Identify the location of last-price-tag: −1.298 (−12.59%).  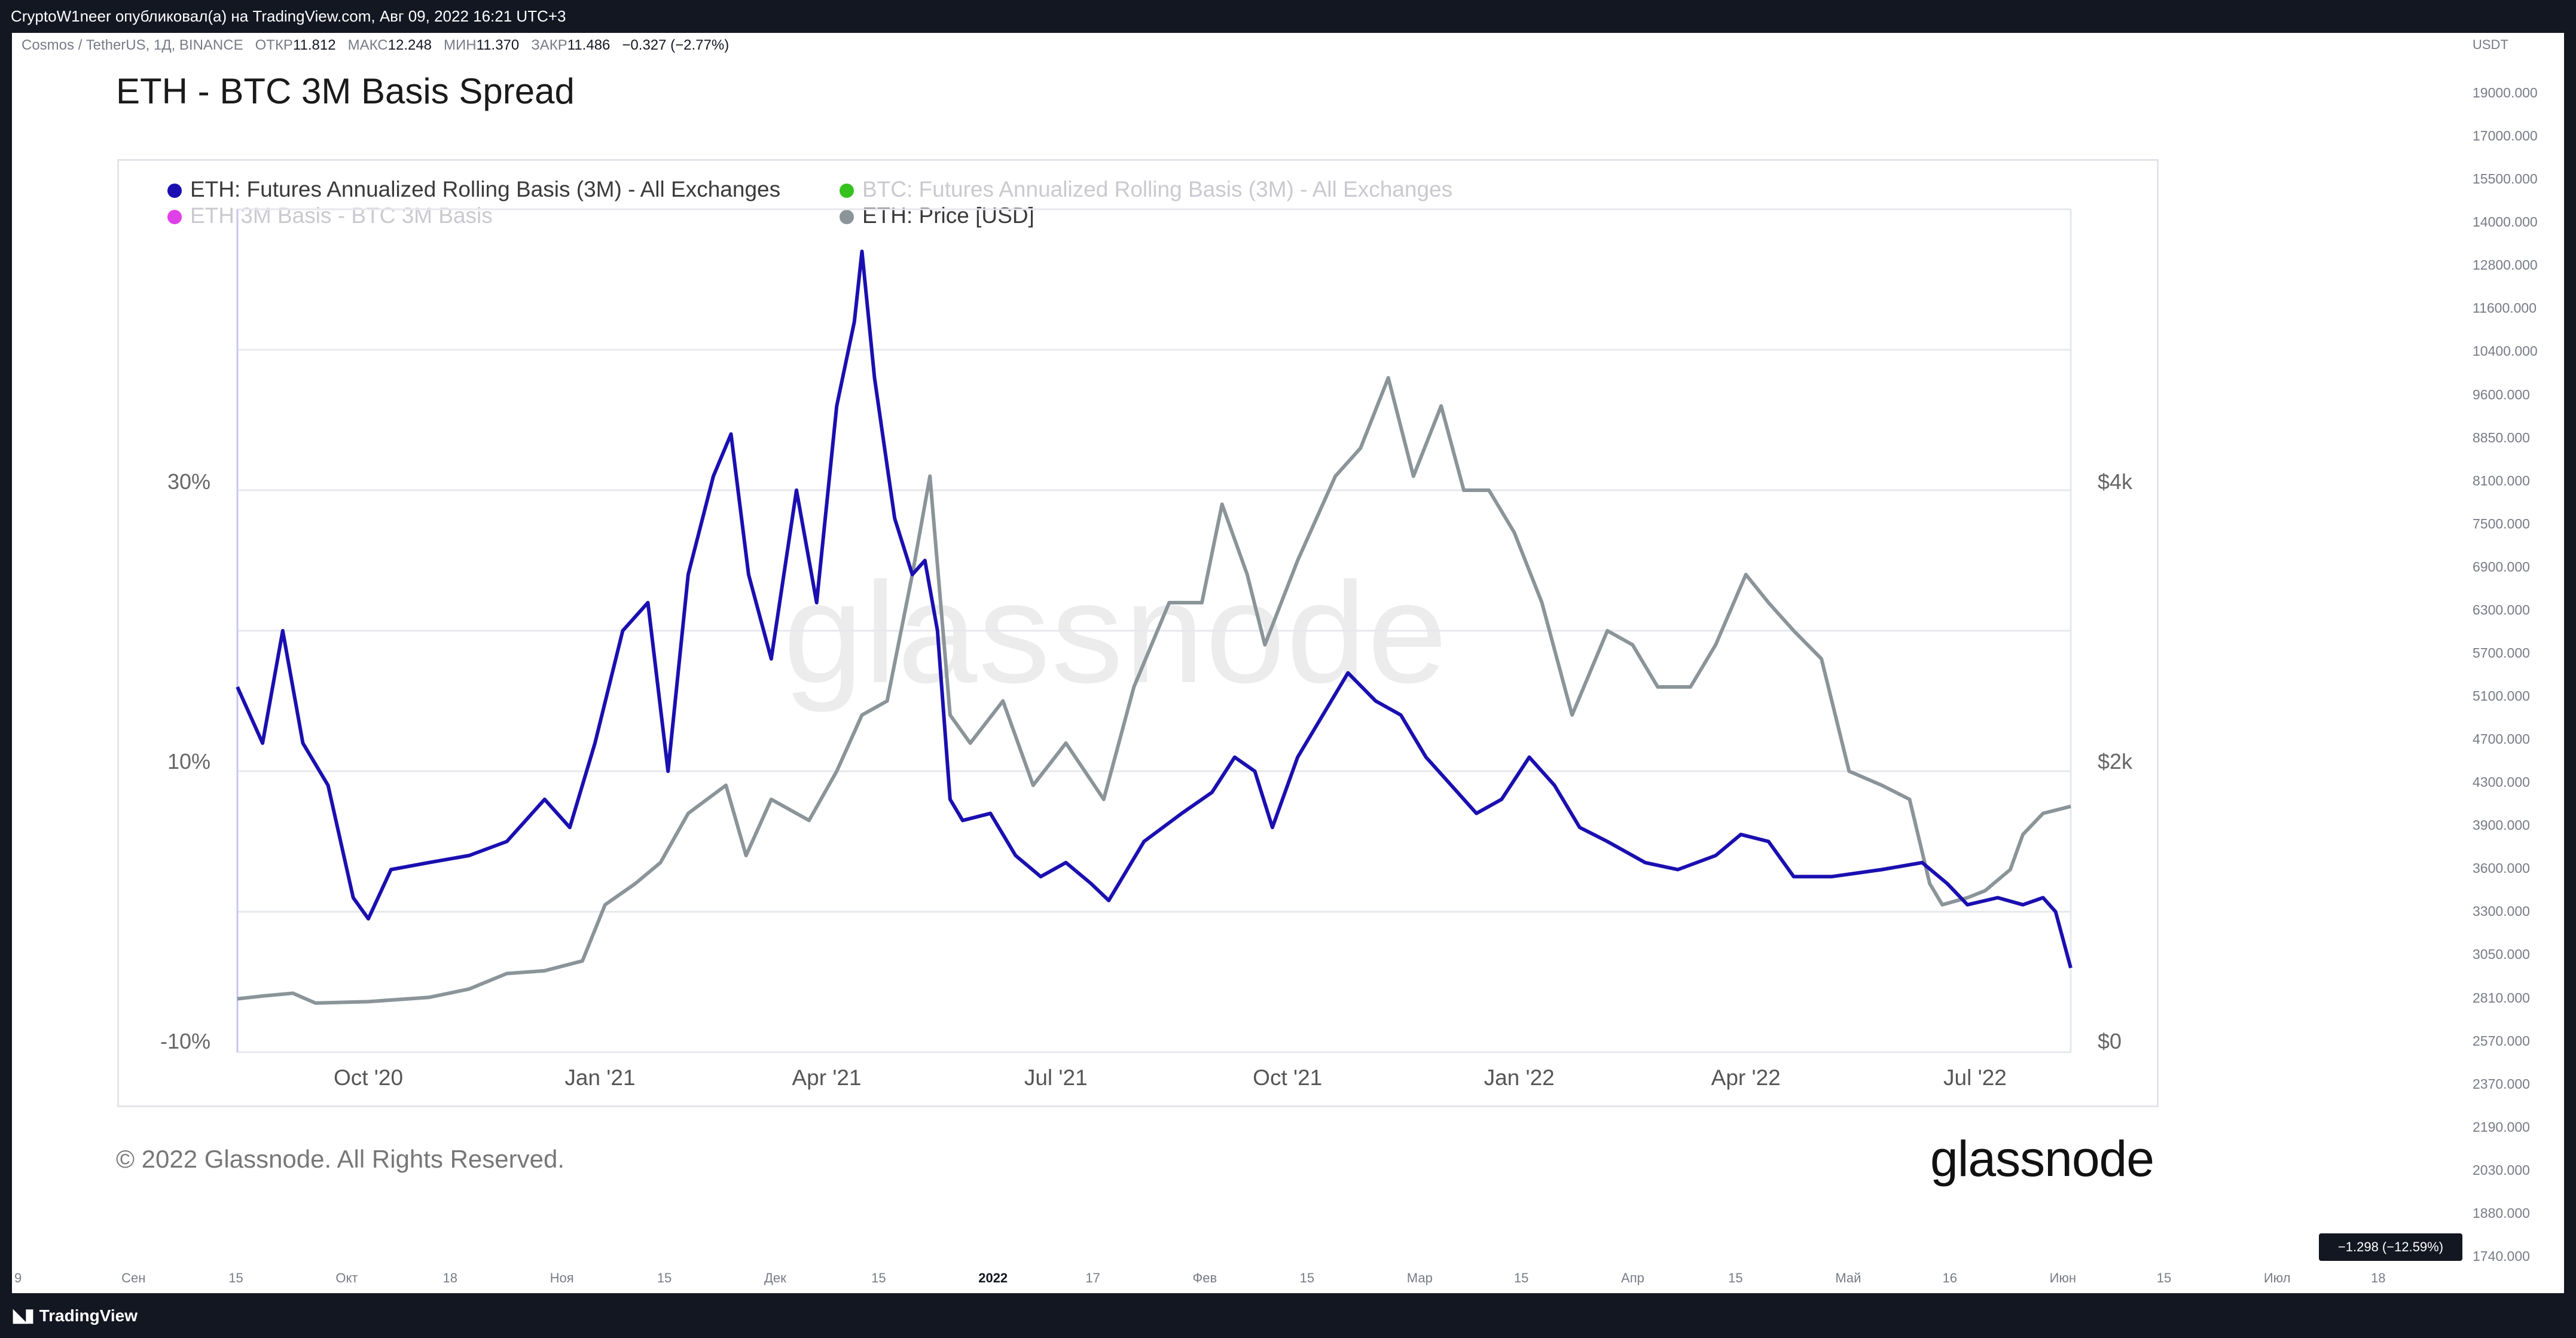
(2390, 1247).